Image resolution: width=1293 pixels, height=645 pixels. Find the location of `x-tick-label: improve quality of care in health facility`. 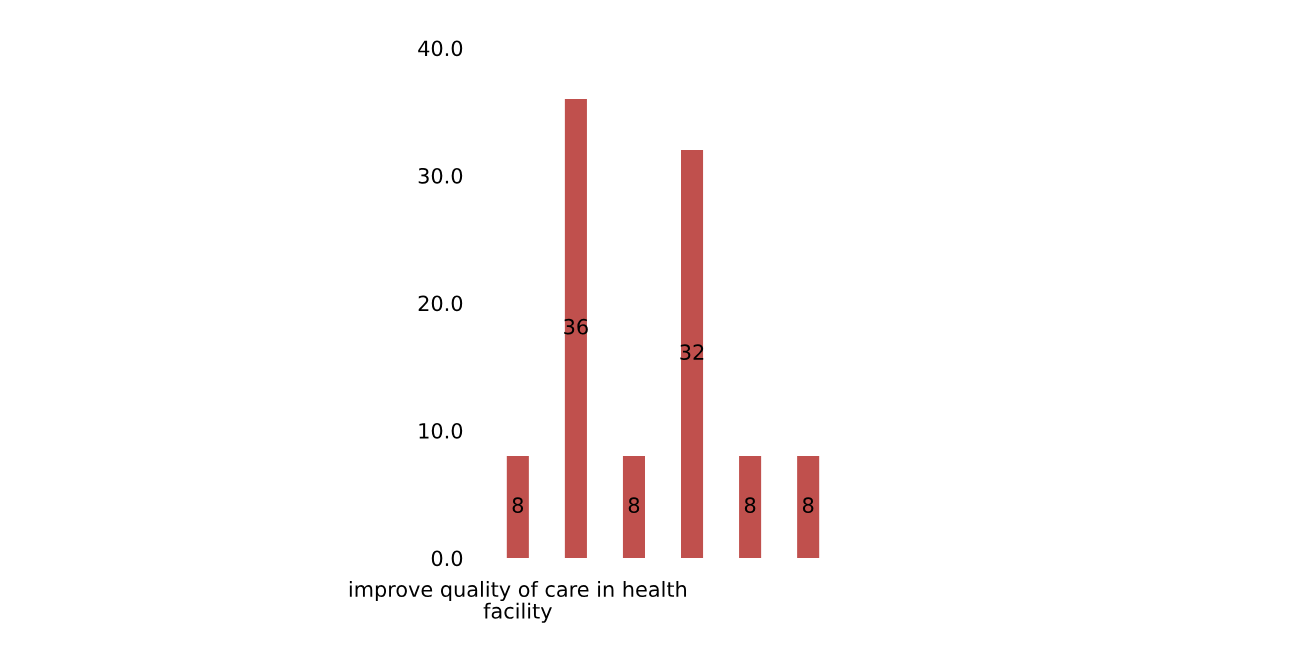

x-tick-label: improve quality of care in health facility is located at coordinates (517, 601).